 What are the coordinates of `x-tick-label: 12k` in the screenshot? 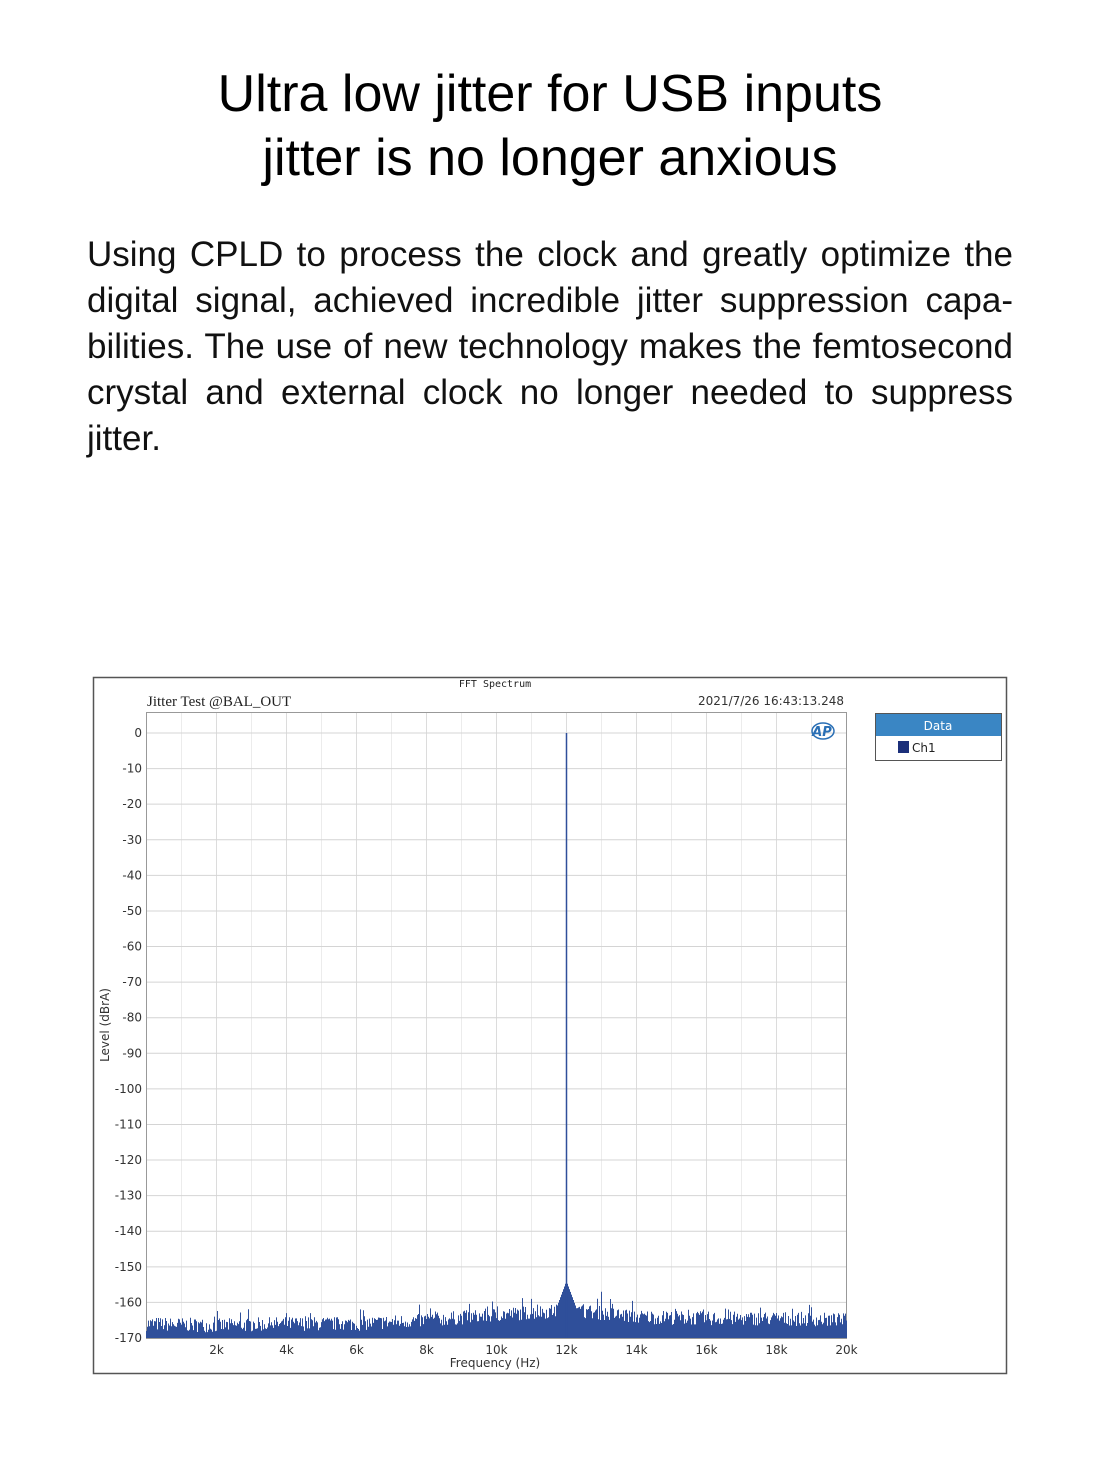 It's located at (566, 1350).